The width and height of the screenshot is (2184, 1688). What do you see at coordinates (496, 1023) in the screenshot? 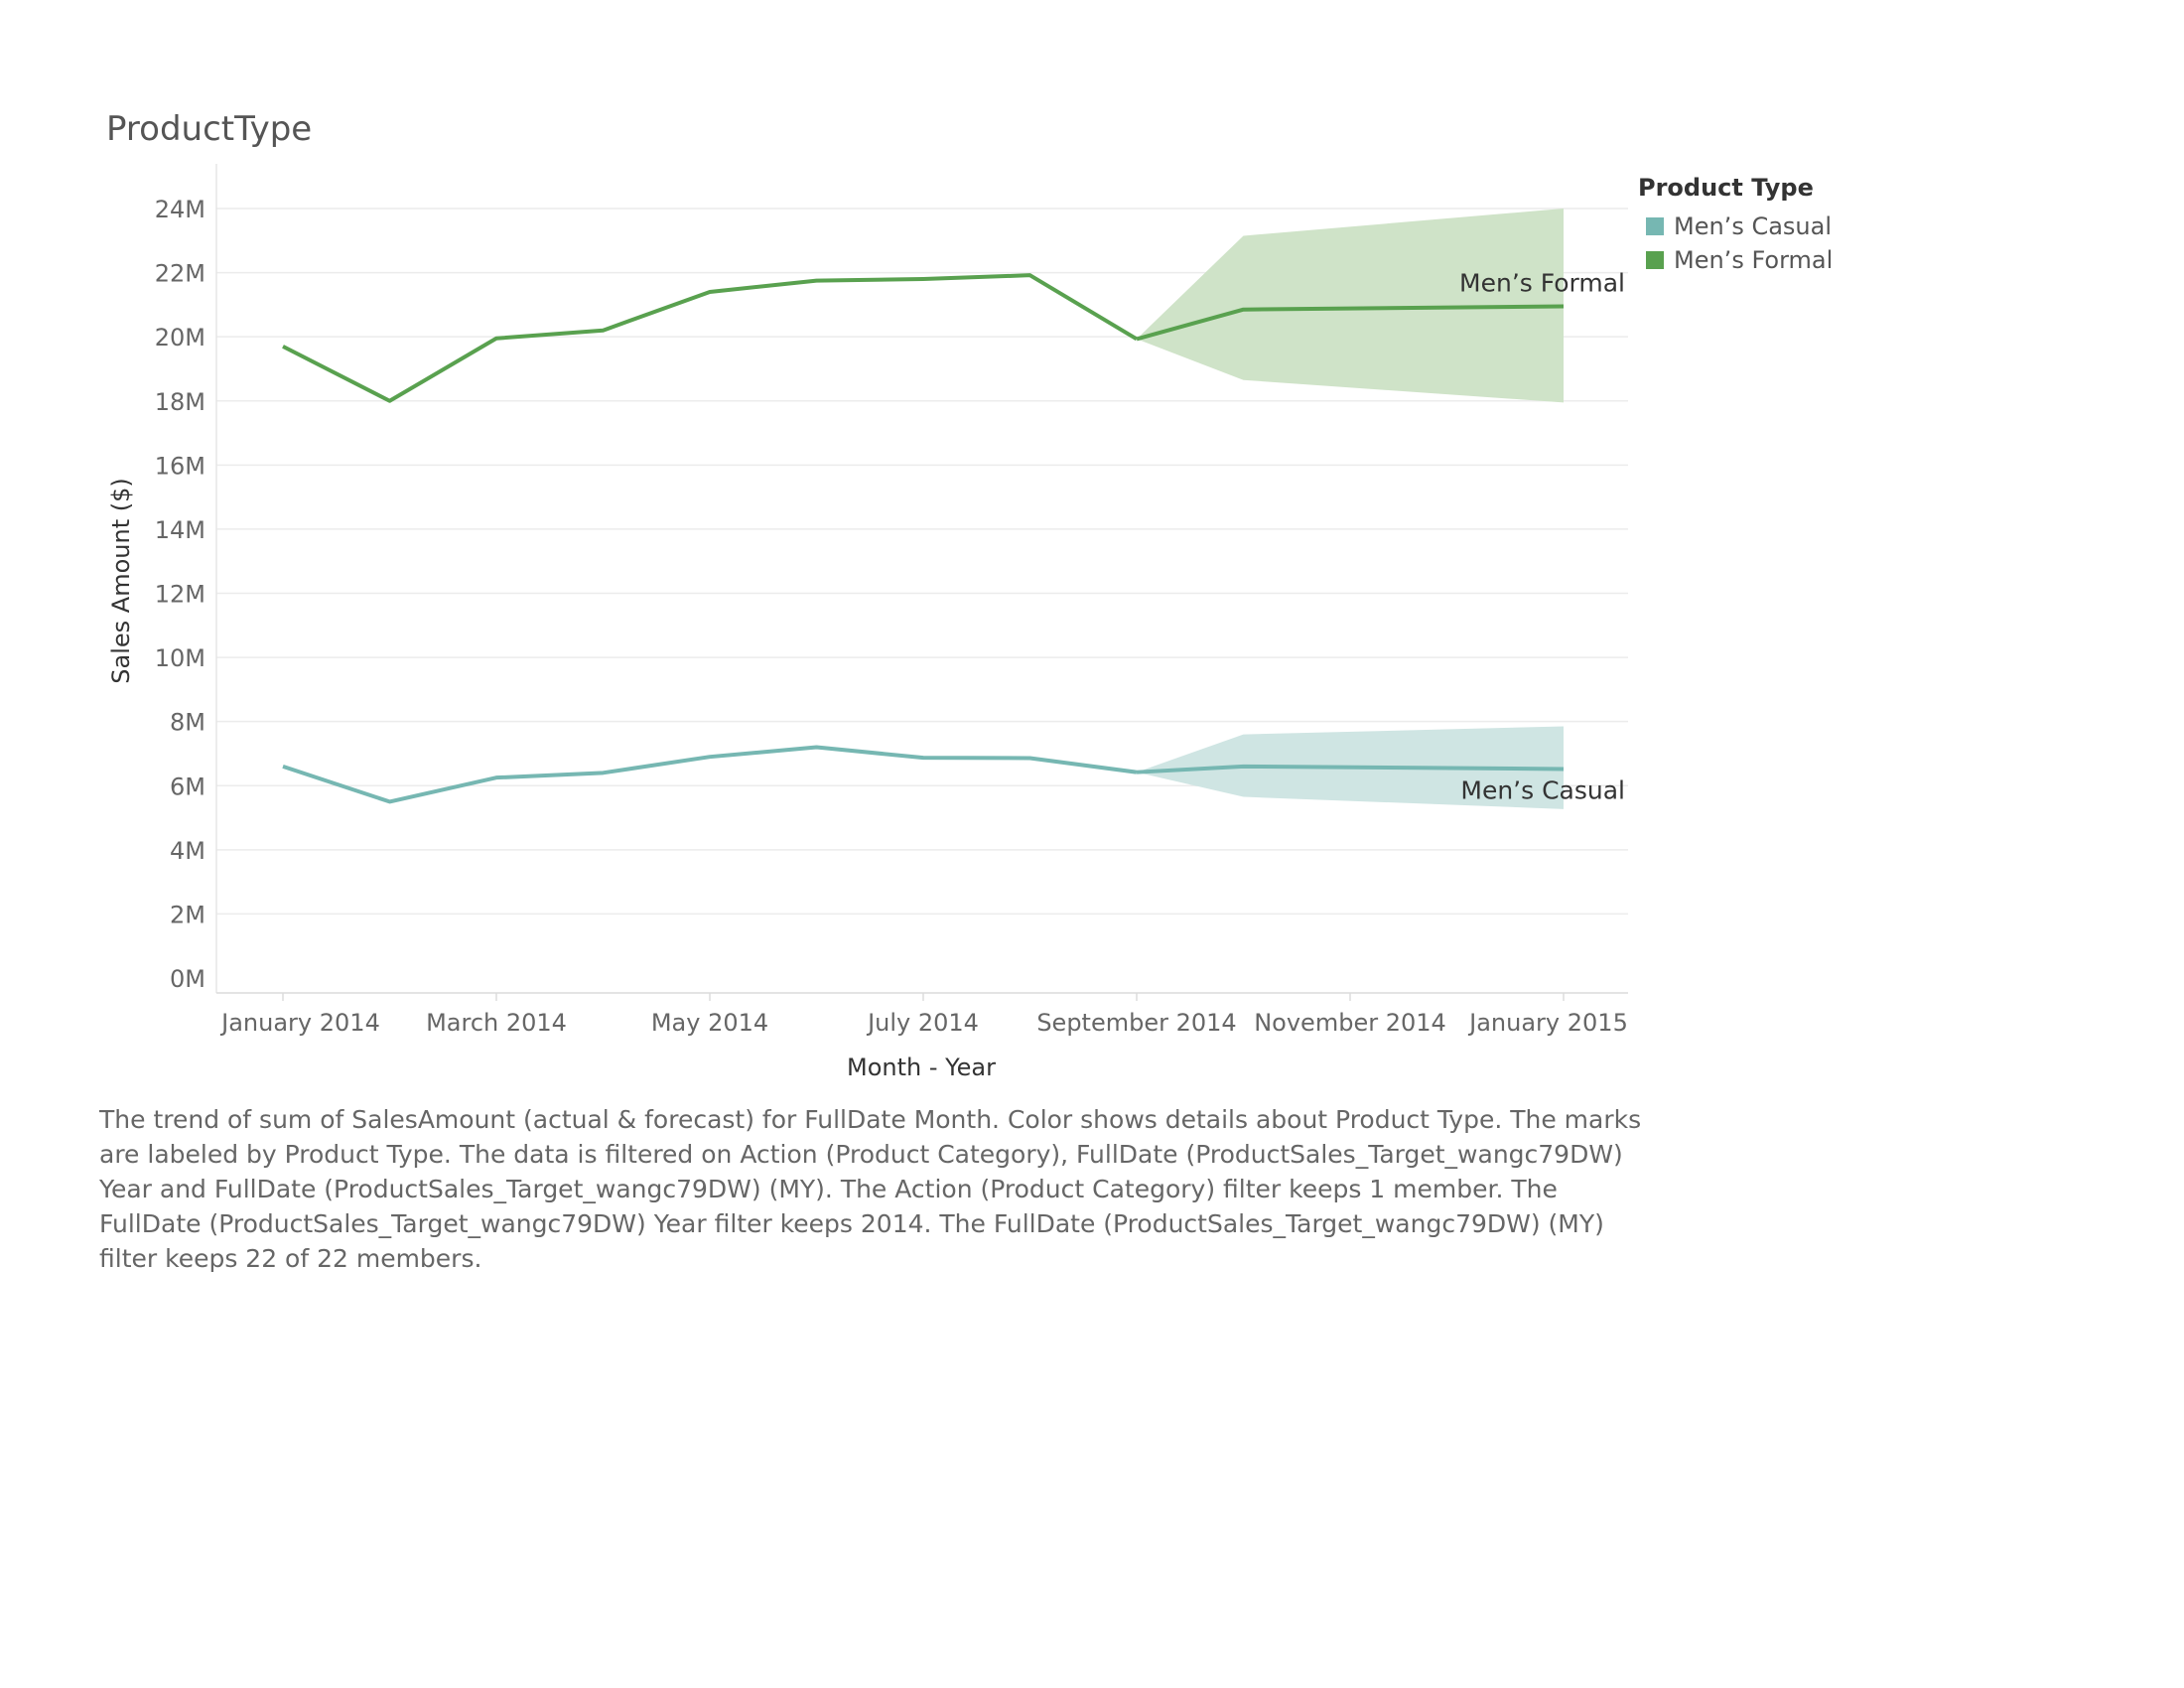
I see `x-tick-label: March 2014` at bounding box center [496, 1023].